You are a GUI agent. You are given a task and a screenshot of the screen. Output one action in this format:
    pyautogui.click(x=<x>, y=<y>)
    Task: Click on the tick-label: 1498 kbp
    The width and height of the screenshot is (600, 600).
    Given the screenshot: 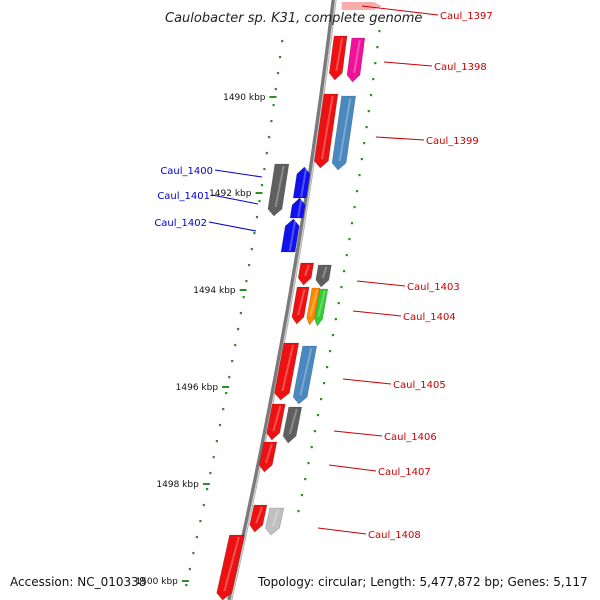 What is the action you would take?
    pyautogui.click(x=177, y=485)
    